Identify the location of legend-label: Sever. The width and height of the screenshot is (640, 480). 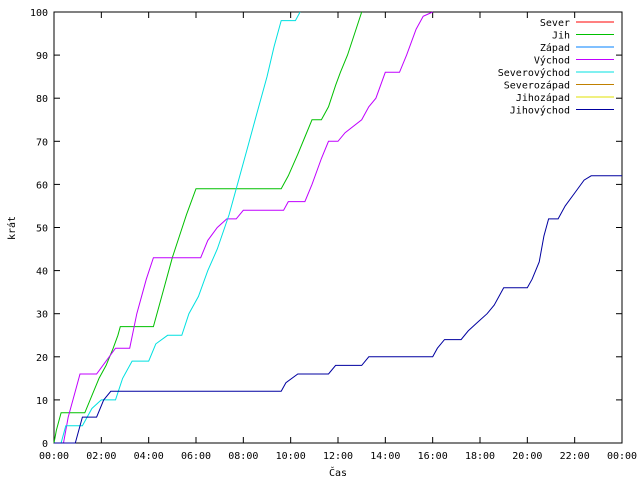
(555, 23).